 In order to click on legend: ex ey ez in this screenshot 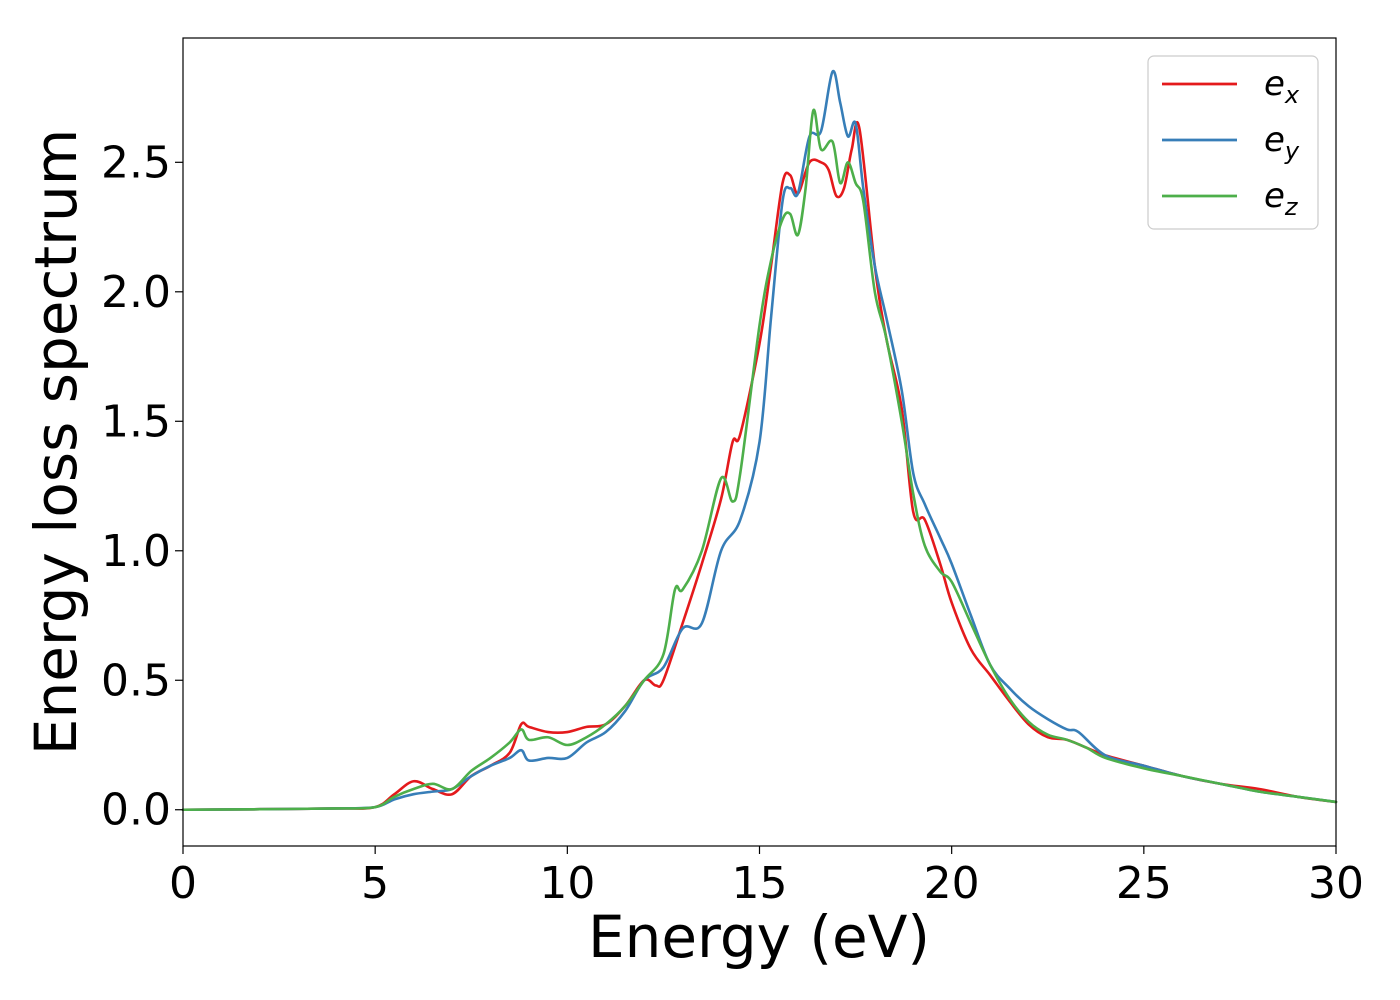, I will do `click(1233, 142)`.